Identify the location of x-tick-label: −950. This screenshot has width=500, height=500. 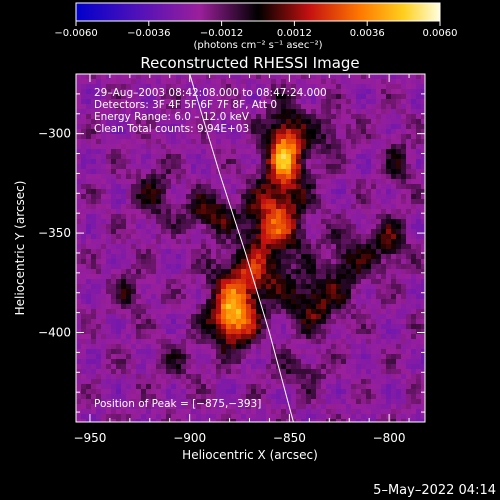
(89, 438).